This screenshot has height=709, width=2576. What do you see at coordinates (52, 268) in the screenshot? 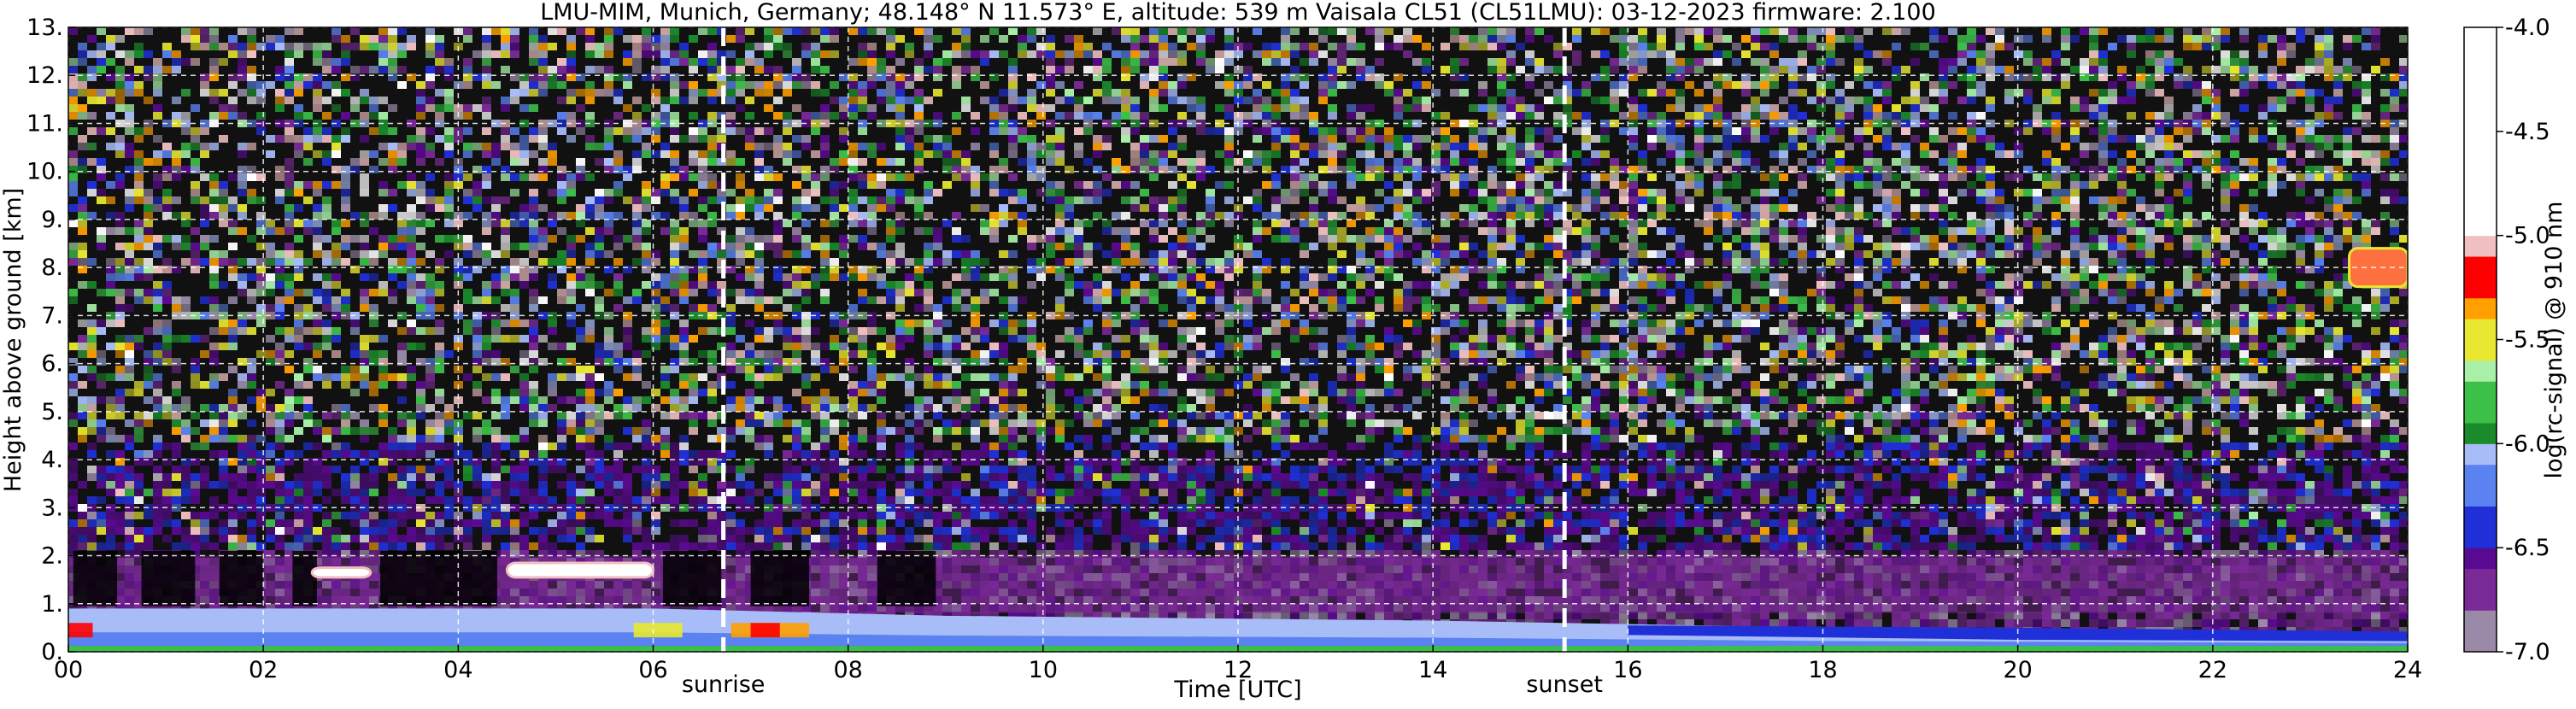
I see `y-tick-label: 8.` at bounding box center [52, 268].